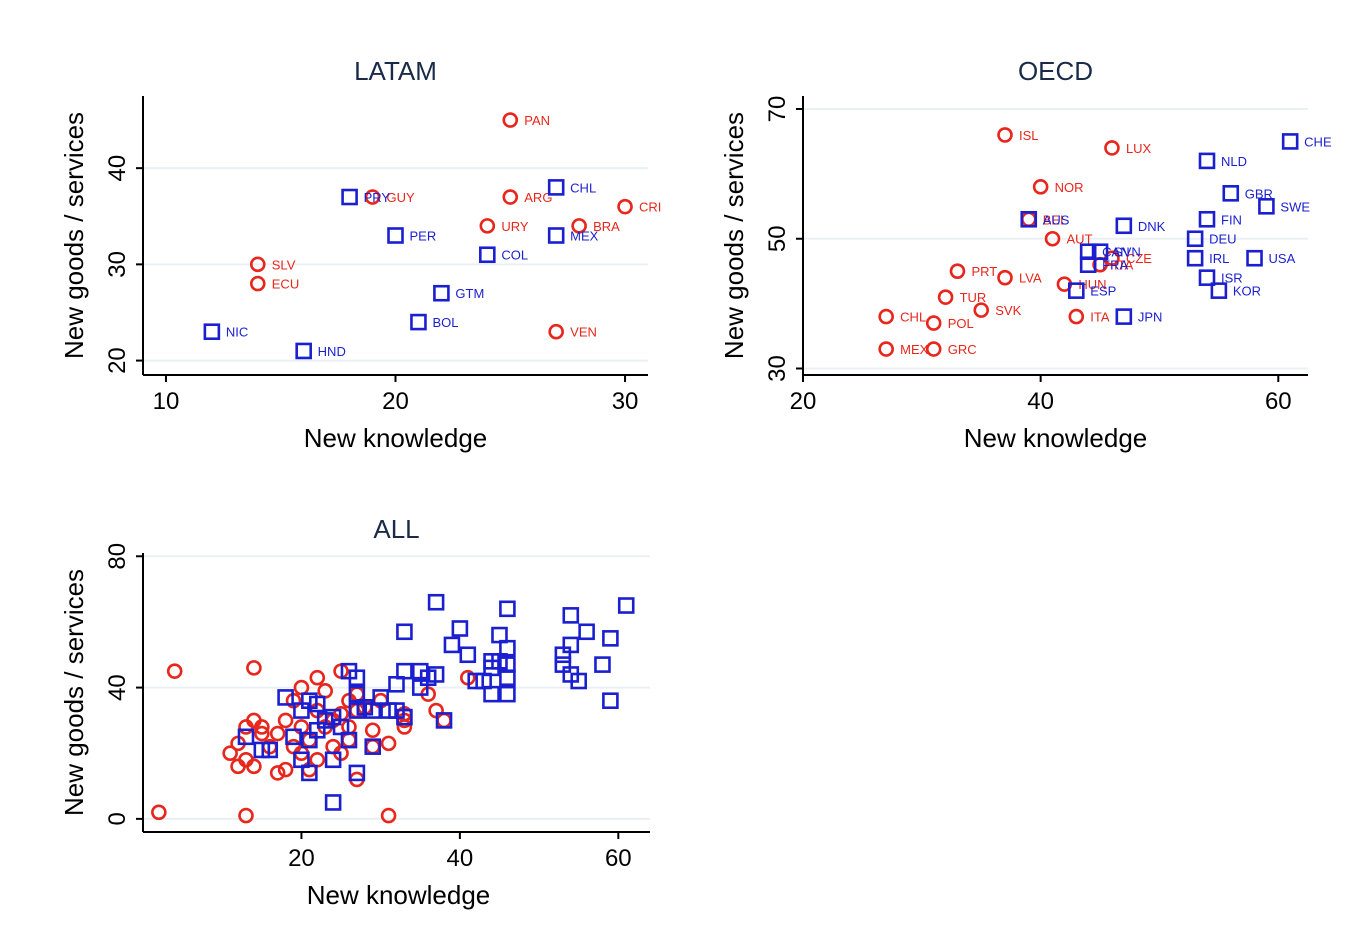 The width and height of the screenshot is (1364, 933). I want to click on point-label: DNK, so click(1152, 226).